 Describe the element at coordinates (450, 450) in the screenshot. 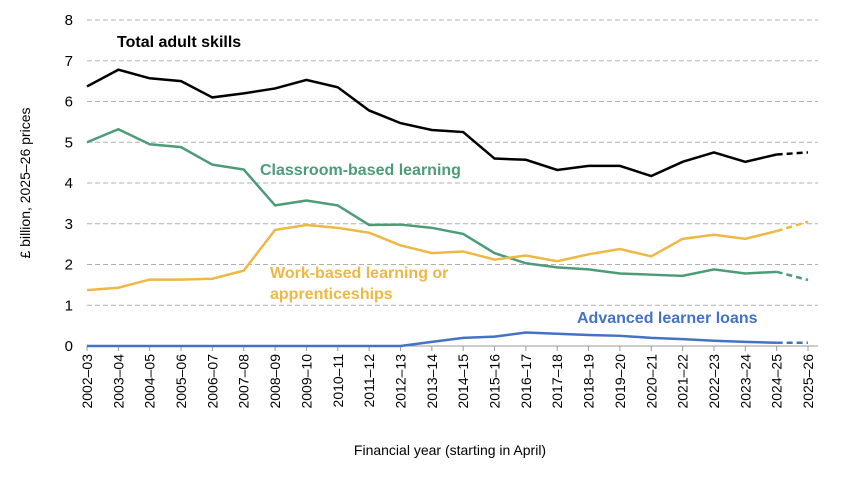

I see `x-axis-label: Financial year (starting in April)` at that location.